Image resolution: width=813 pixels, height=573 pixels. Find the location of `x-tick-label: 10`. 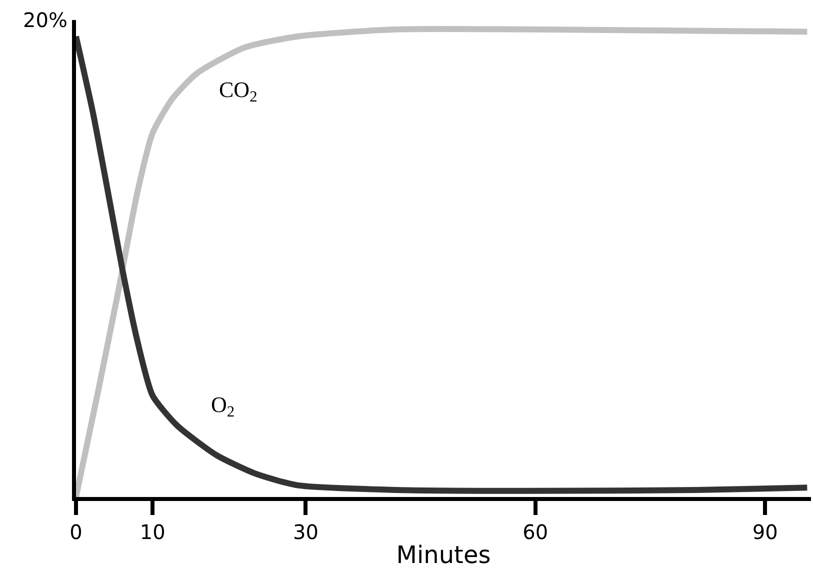

x-tick-label: 10 is located at coordinates (153, 532).